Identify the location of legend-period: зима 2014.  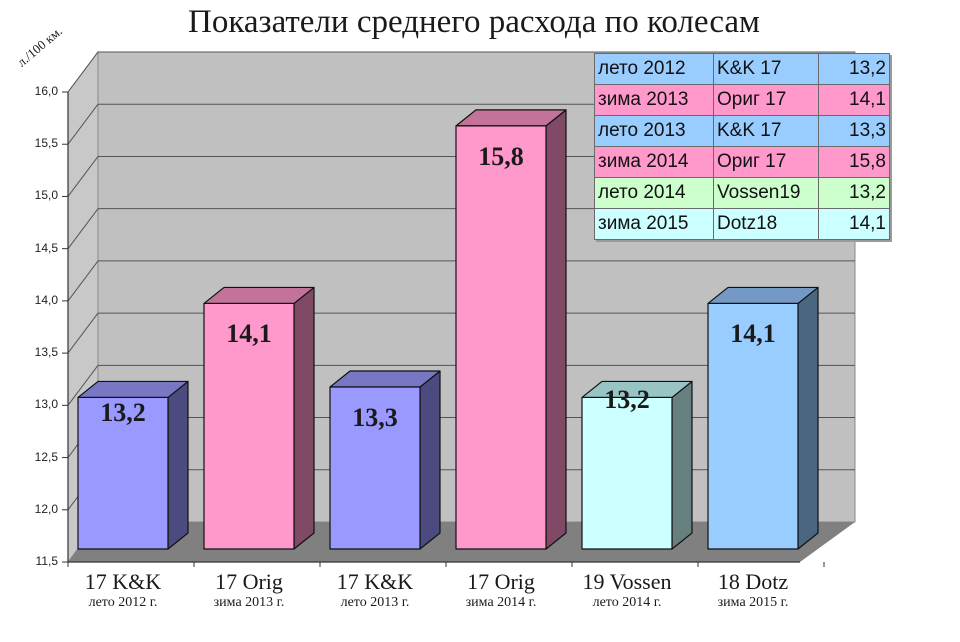
(654, 162).